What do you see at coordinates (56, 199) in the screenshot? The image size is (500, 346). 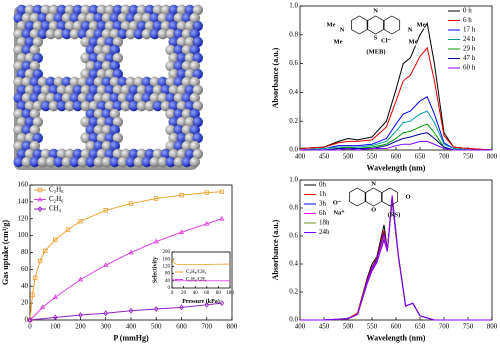 I see `legend-label: C₂H₆` at bounding box center [56, 199].